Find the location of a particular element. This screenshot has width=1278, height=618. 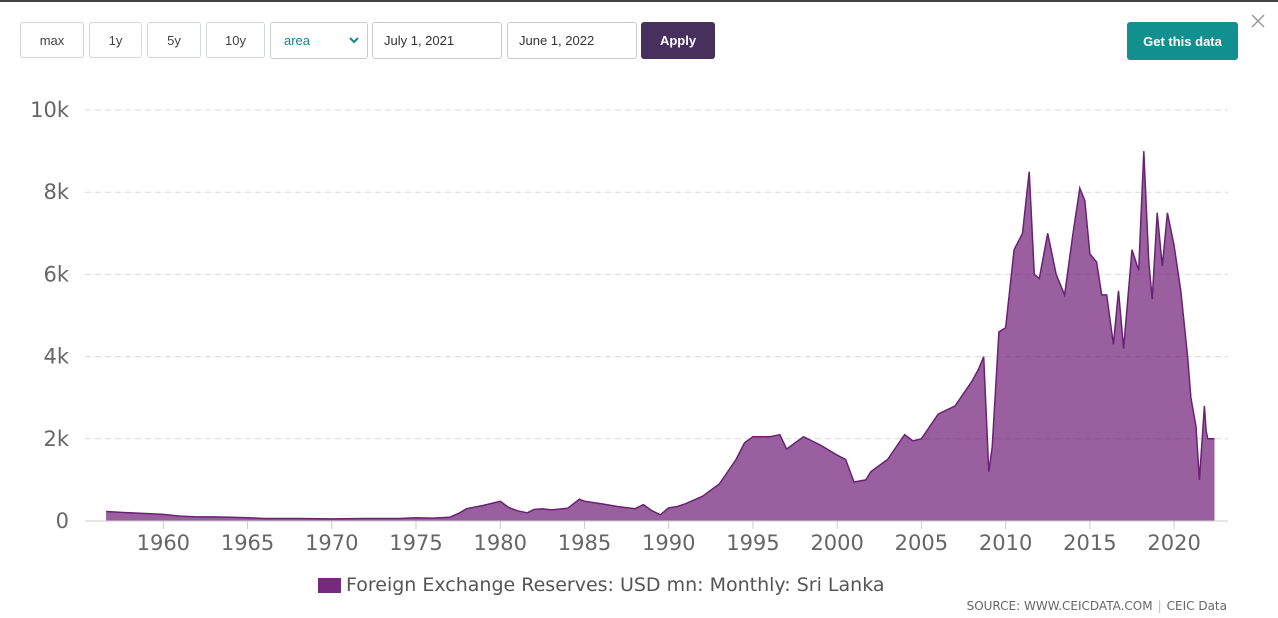

top-border is located at coordinates (639, 1).